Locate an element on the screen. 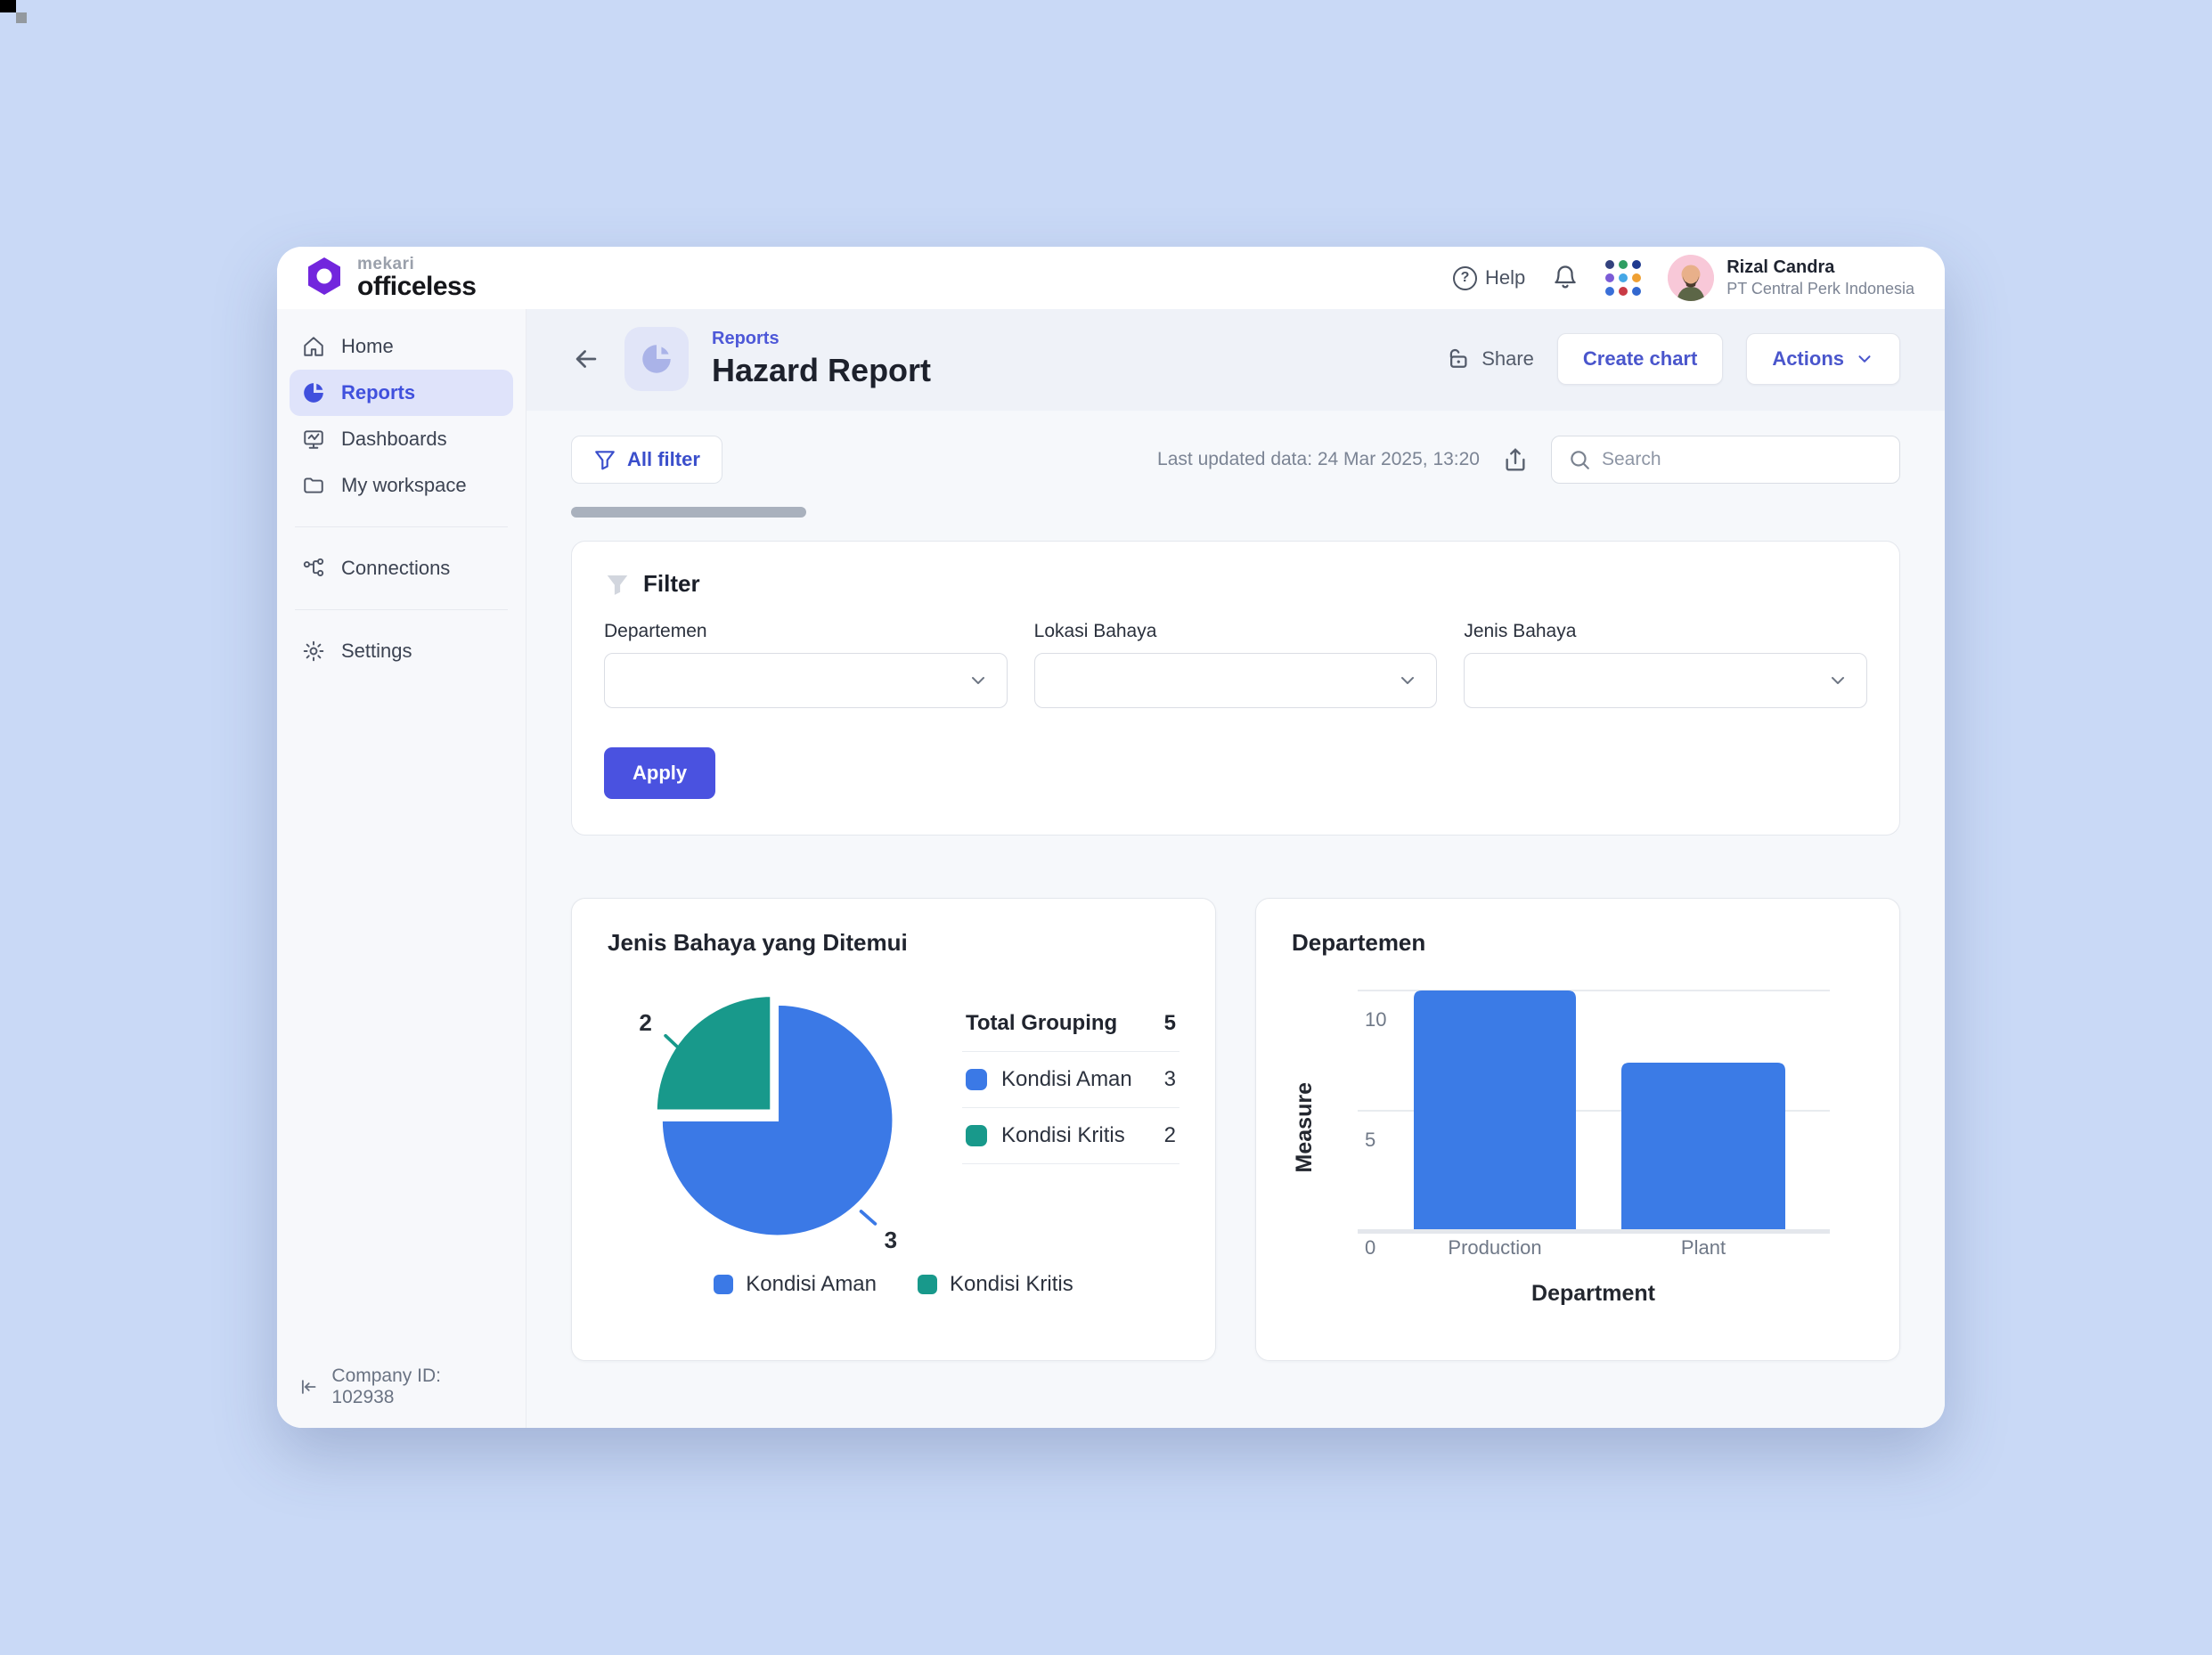  back-button is located at coordinates (586, 359).